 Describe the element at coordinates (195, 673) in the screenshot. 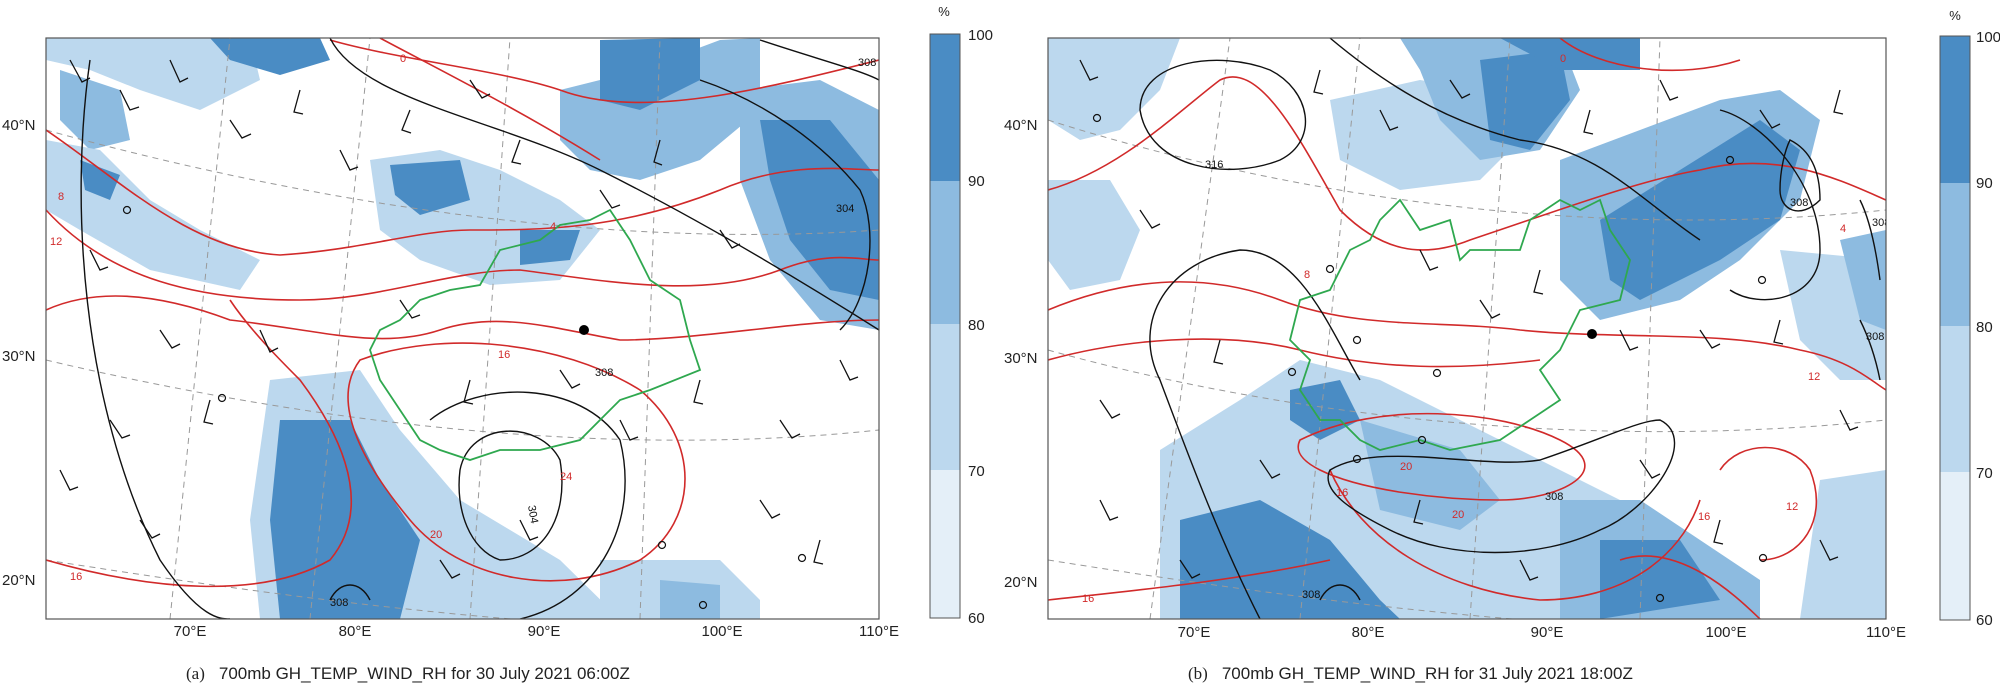

I see `caption-tag: (a)` at that location.